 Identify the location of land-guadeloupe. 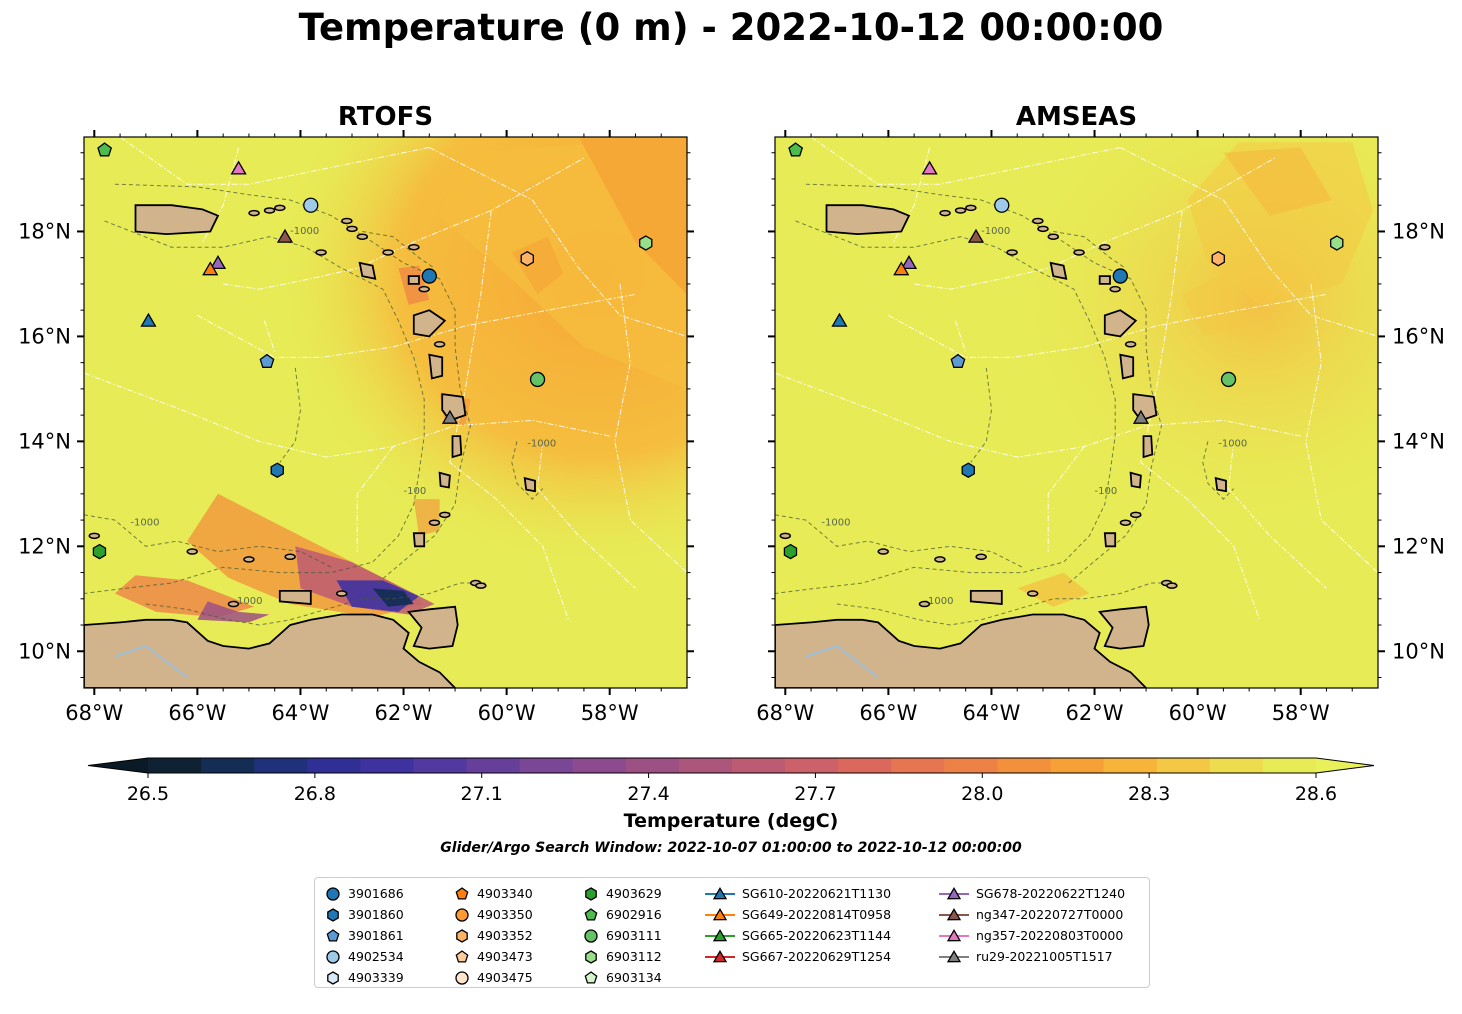
(1120, 323).